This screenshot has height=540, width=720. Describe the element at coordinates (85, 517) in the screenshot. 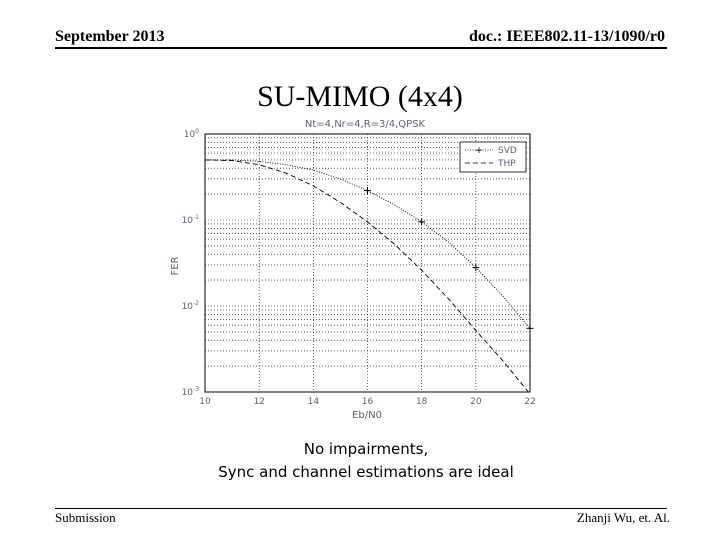

I see `footer-submission: Submission` at that location.